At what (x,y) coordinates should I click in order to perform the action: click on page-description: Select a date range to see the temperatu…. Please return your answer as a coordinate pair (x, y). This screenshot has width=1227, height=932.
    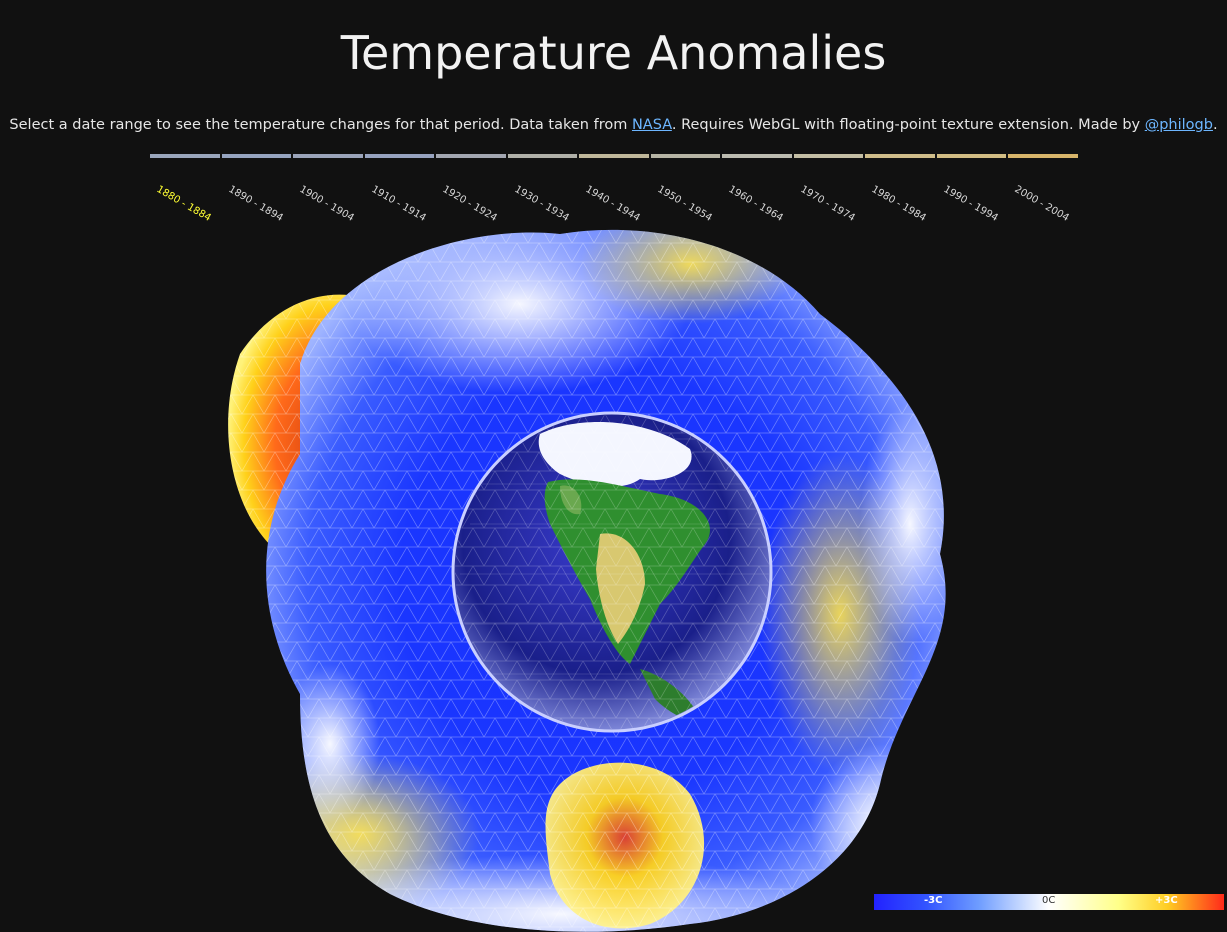
    Looking at the image, I should click on (613, 125).